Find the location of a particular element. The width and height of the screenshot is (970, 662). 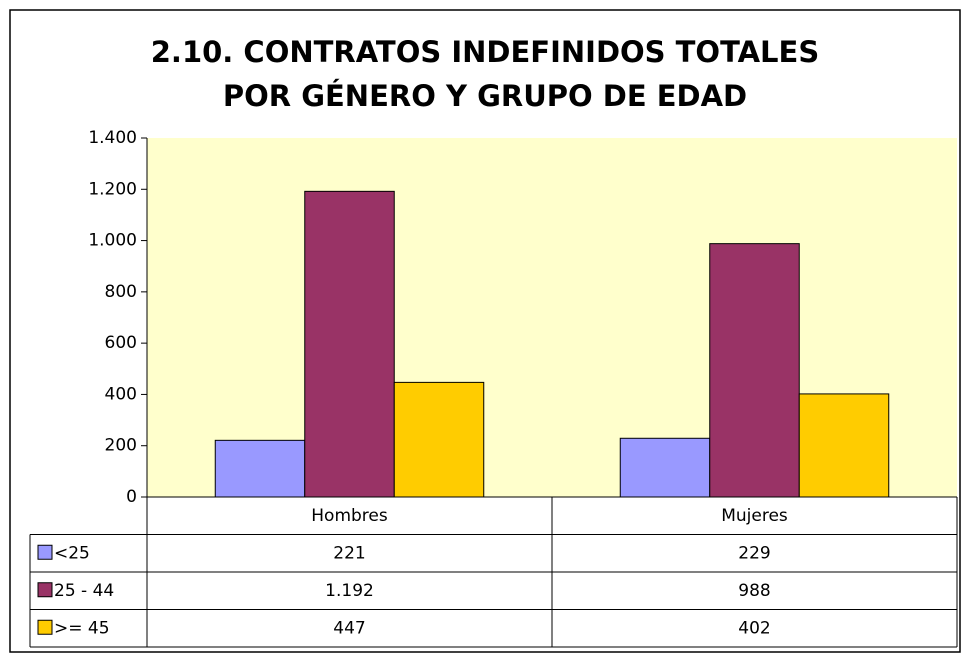

y-tick-label: 800 is located at coordinates (121, 292).